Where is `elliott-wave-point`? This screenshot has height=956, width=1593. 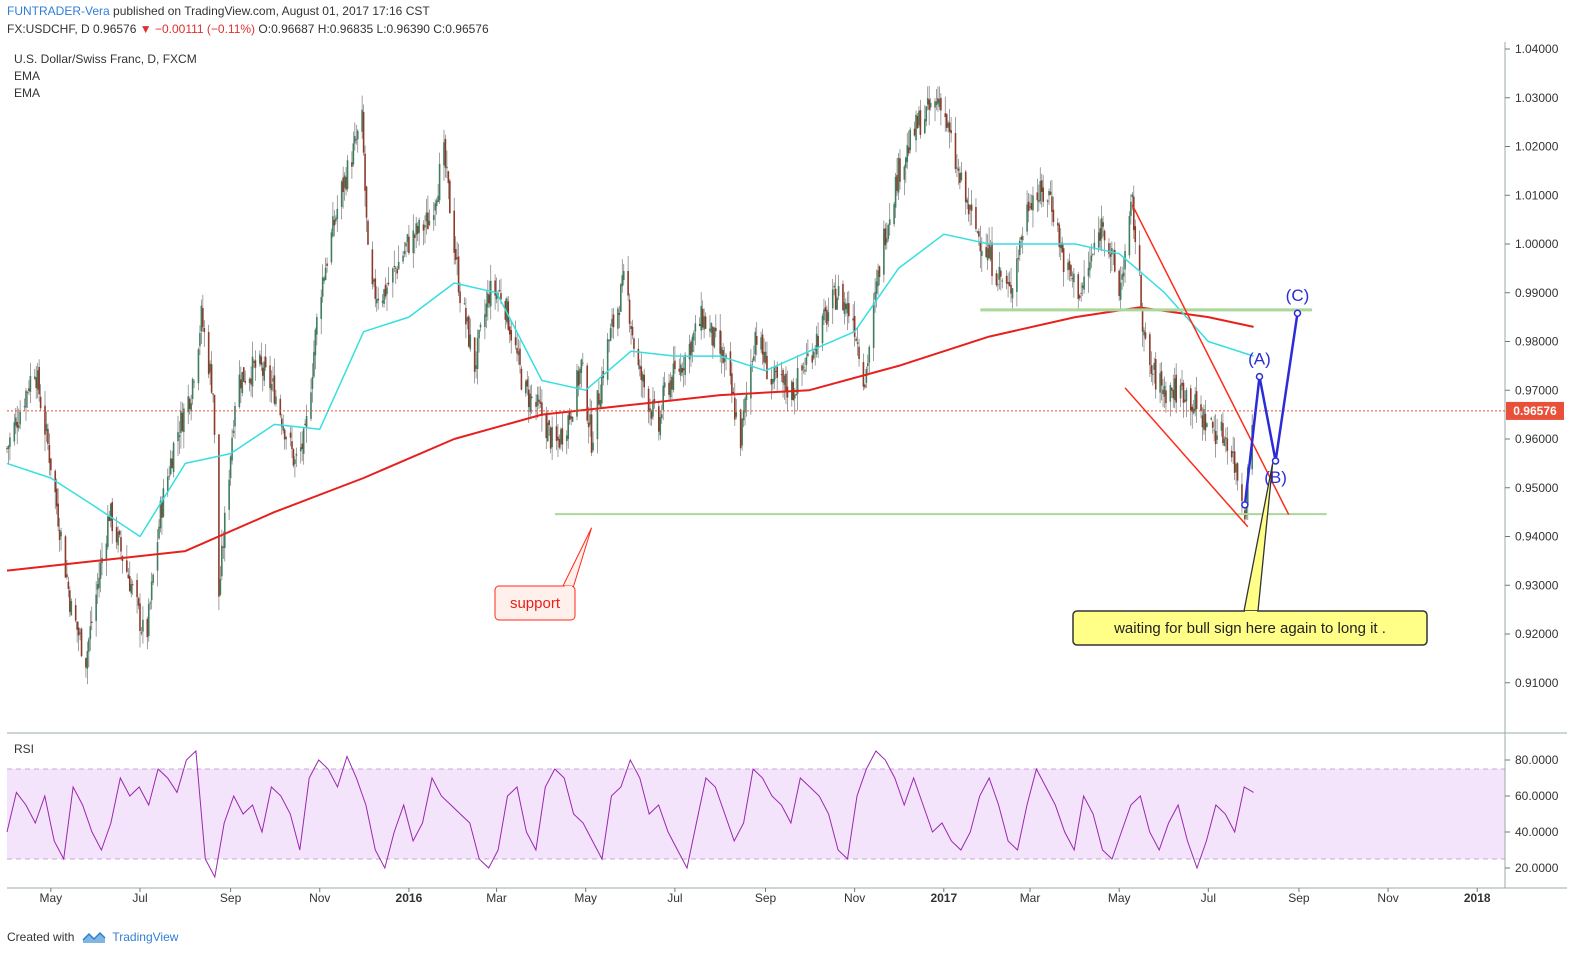 elliott-wave-point is located at coordinates (1245, 505).